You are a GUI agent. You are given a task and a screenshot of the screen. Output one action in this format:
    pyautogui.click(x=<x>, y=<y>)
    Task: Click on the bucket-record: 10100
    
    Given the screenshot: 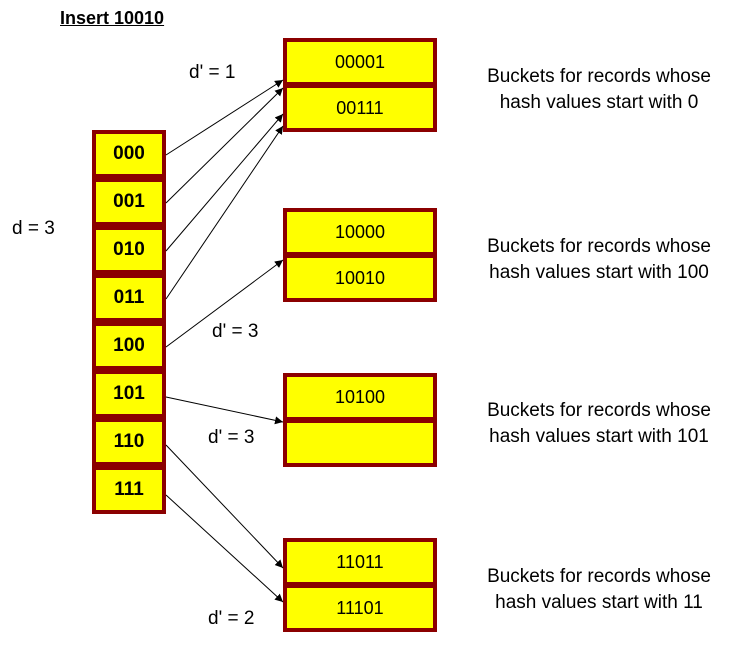 What is the action you would take?
    pyautogui.click(x=360, y=397)
    